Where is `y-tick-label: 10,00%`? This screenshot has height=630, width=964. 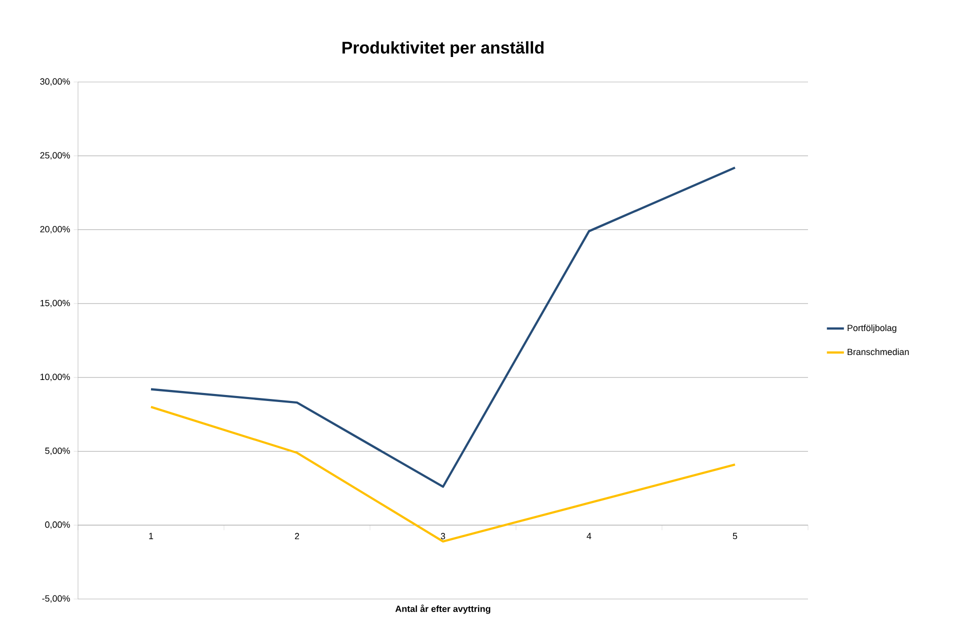
y-tick-label: 10,00% is located at coordinates (55, 378).